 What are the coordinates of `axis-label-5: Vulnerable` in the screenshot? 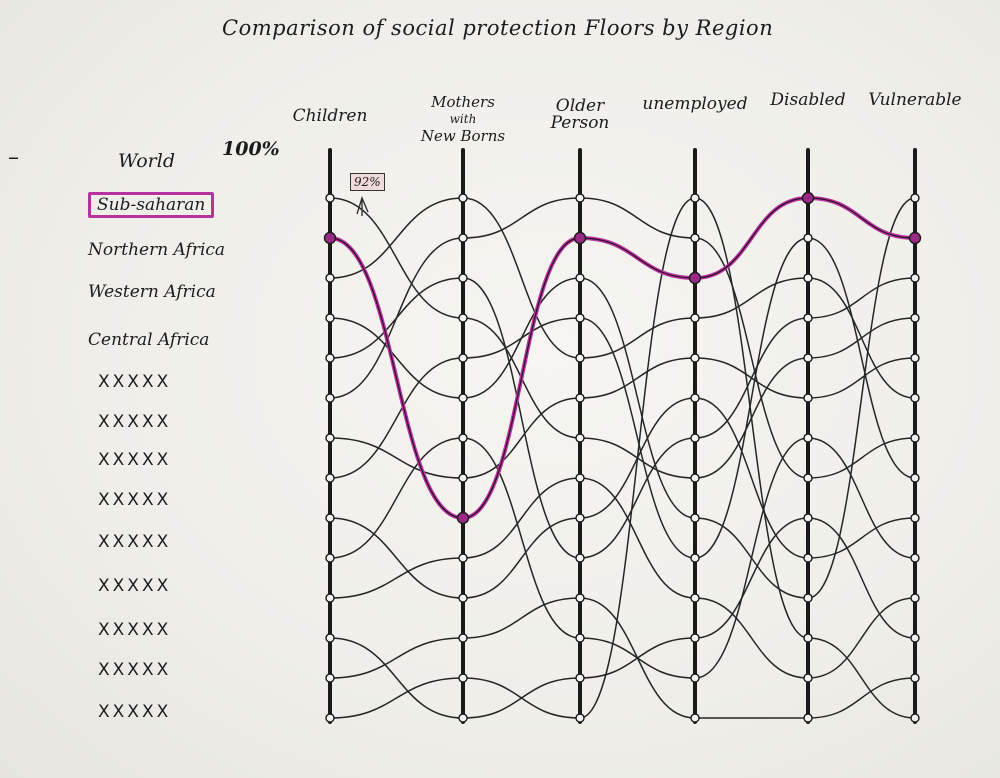 It's located at (914, 100).